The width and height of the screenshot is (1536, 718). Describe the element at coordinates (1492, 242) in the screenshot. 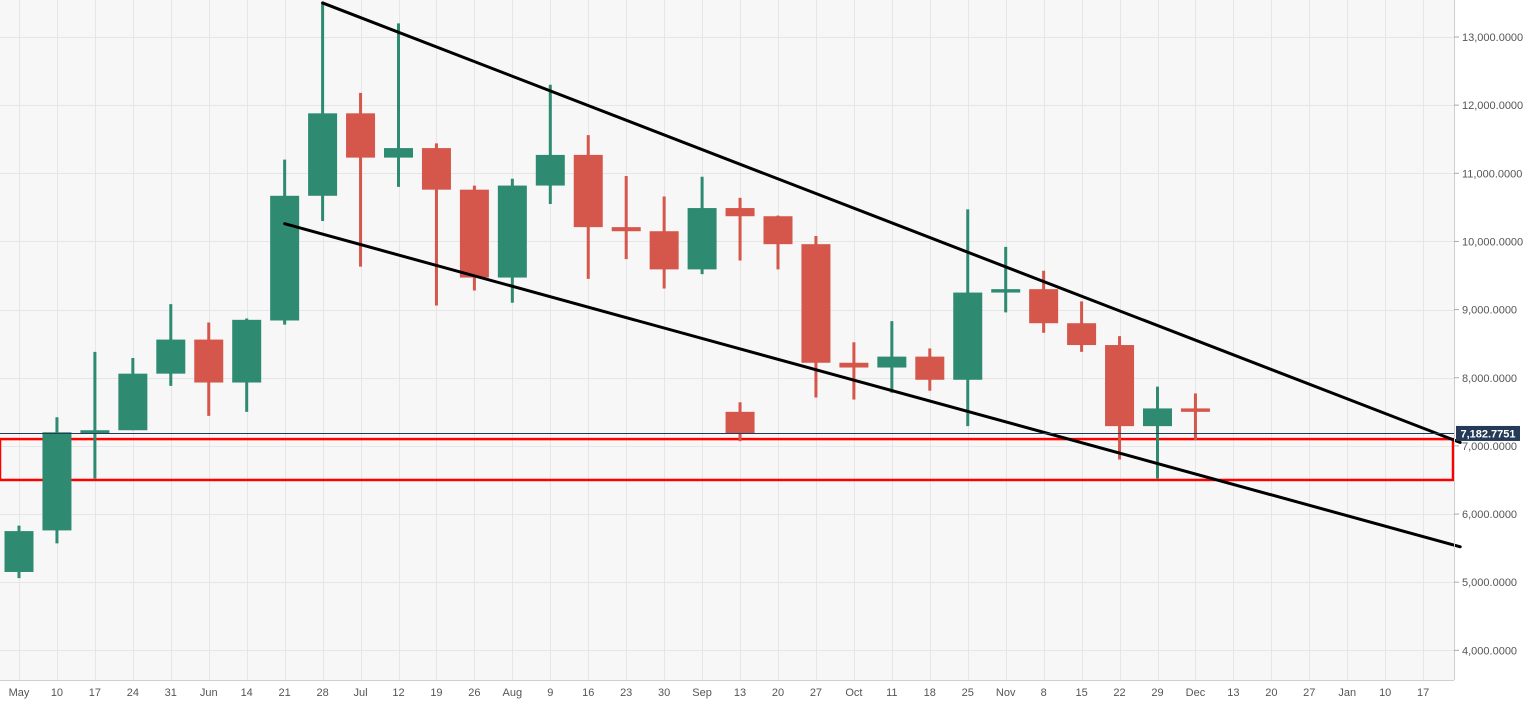

I see `y-tick-label: 10,000.0000` at that location.